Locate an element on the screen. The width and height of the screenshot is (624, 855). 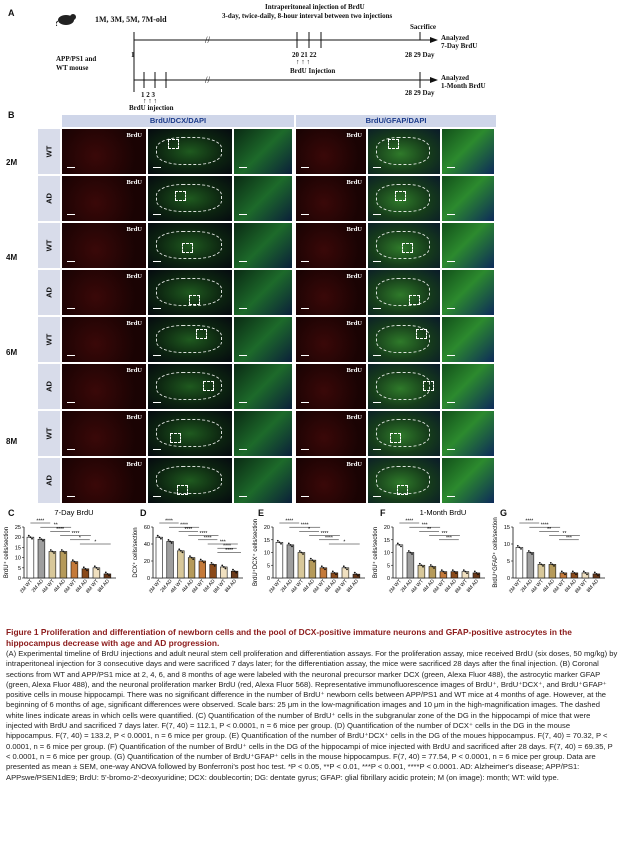
chart-title: 1-Month BrdU is located at coordinates (443, 512).